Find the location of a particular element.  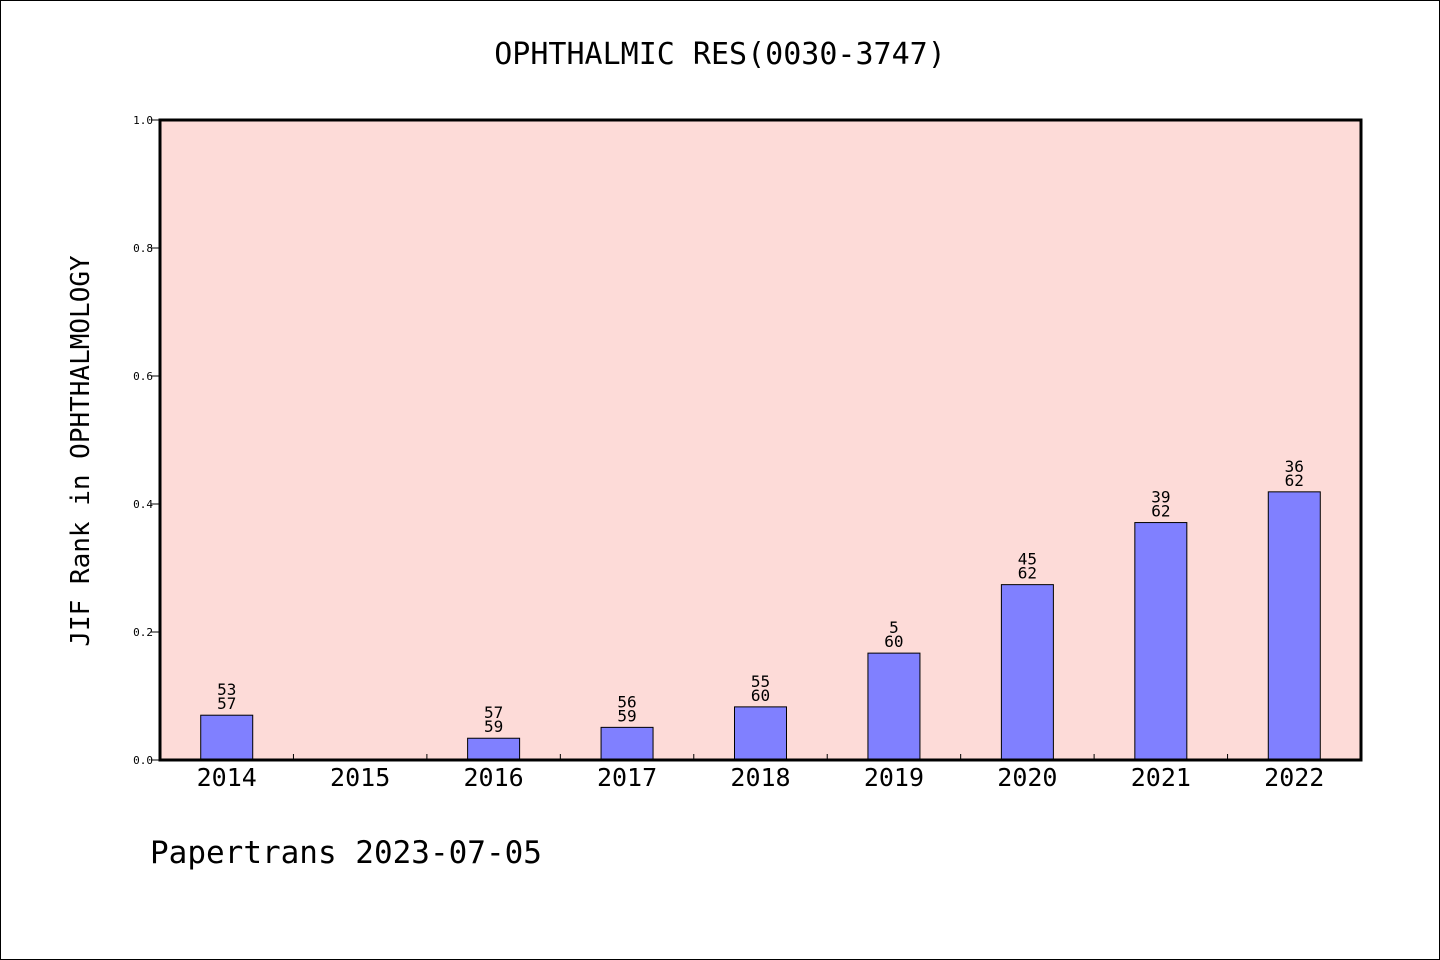

y-tick-label: 0.2 is located at coordinates (143, 632).